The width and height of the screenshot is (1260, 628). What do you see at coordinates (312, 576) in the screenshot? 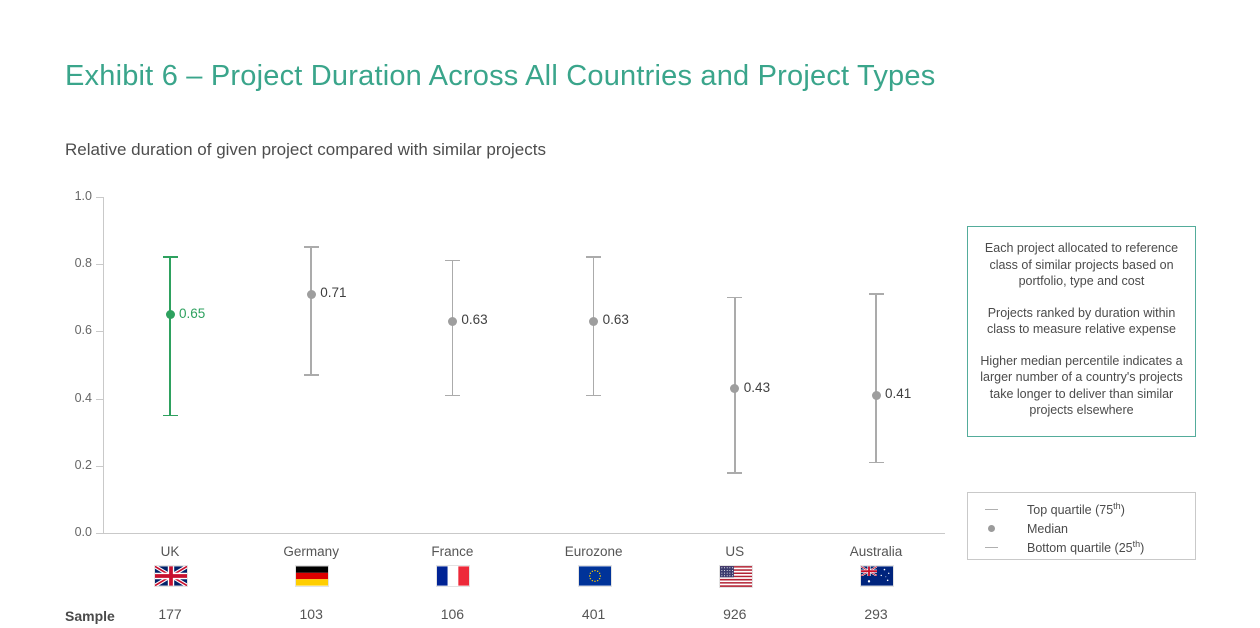
I see `de-flag-icon` at bounding box center [312, 576].